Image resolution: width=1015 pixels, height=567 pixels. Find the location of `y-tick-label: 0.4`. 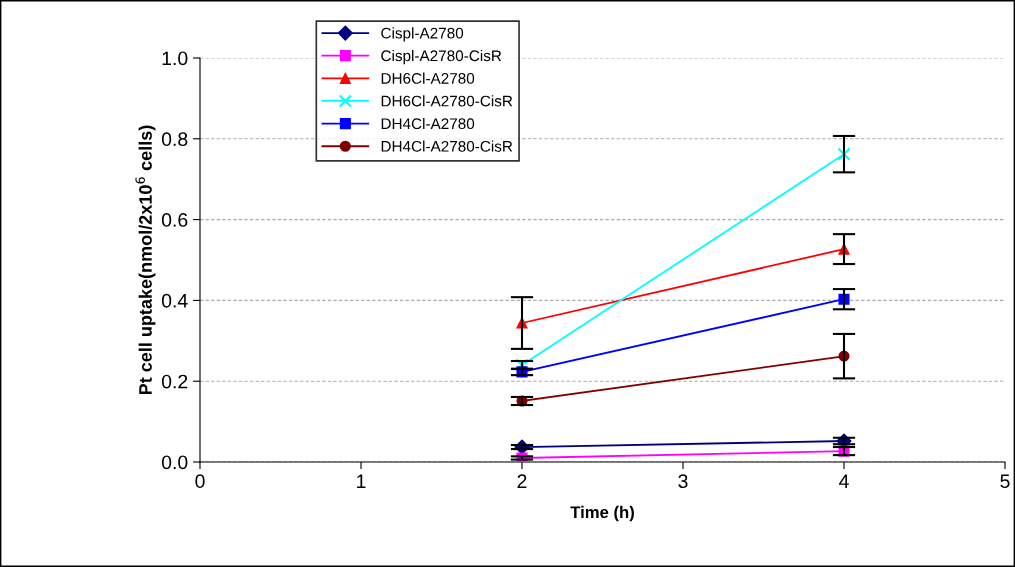

y-tick-label: 0.4 is located at coordinates (174, 300).